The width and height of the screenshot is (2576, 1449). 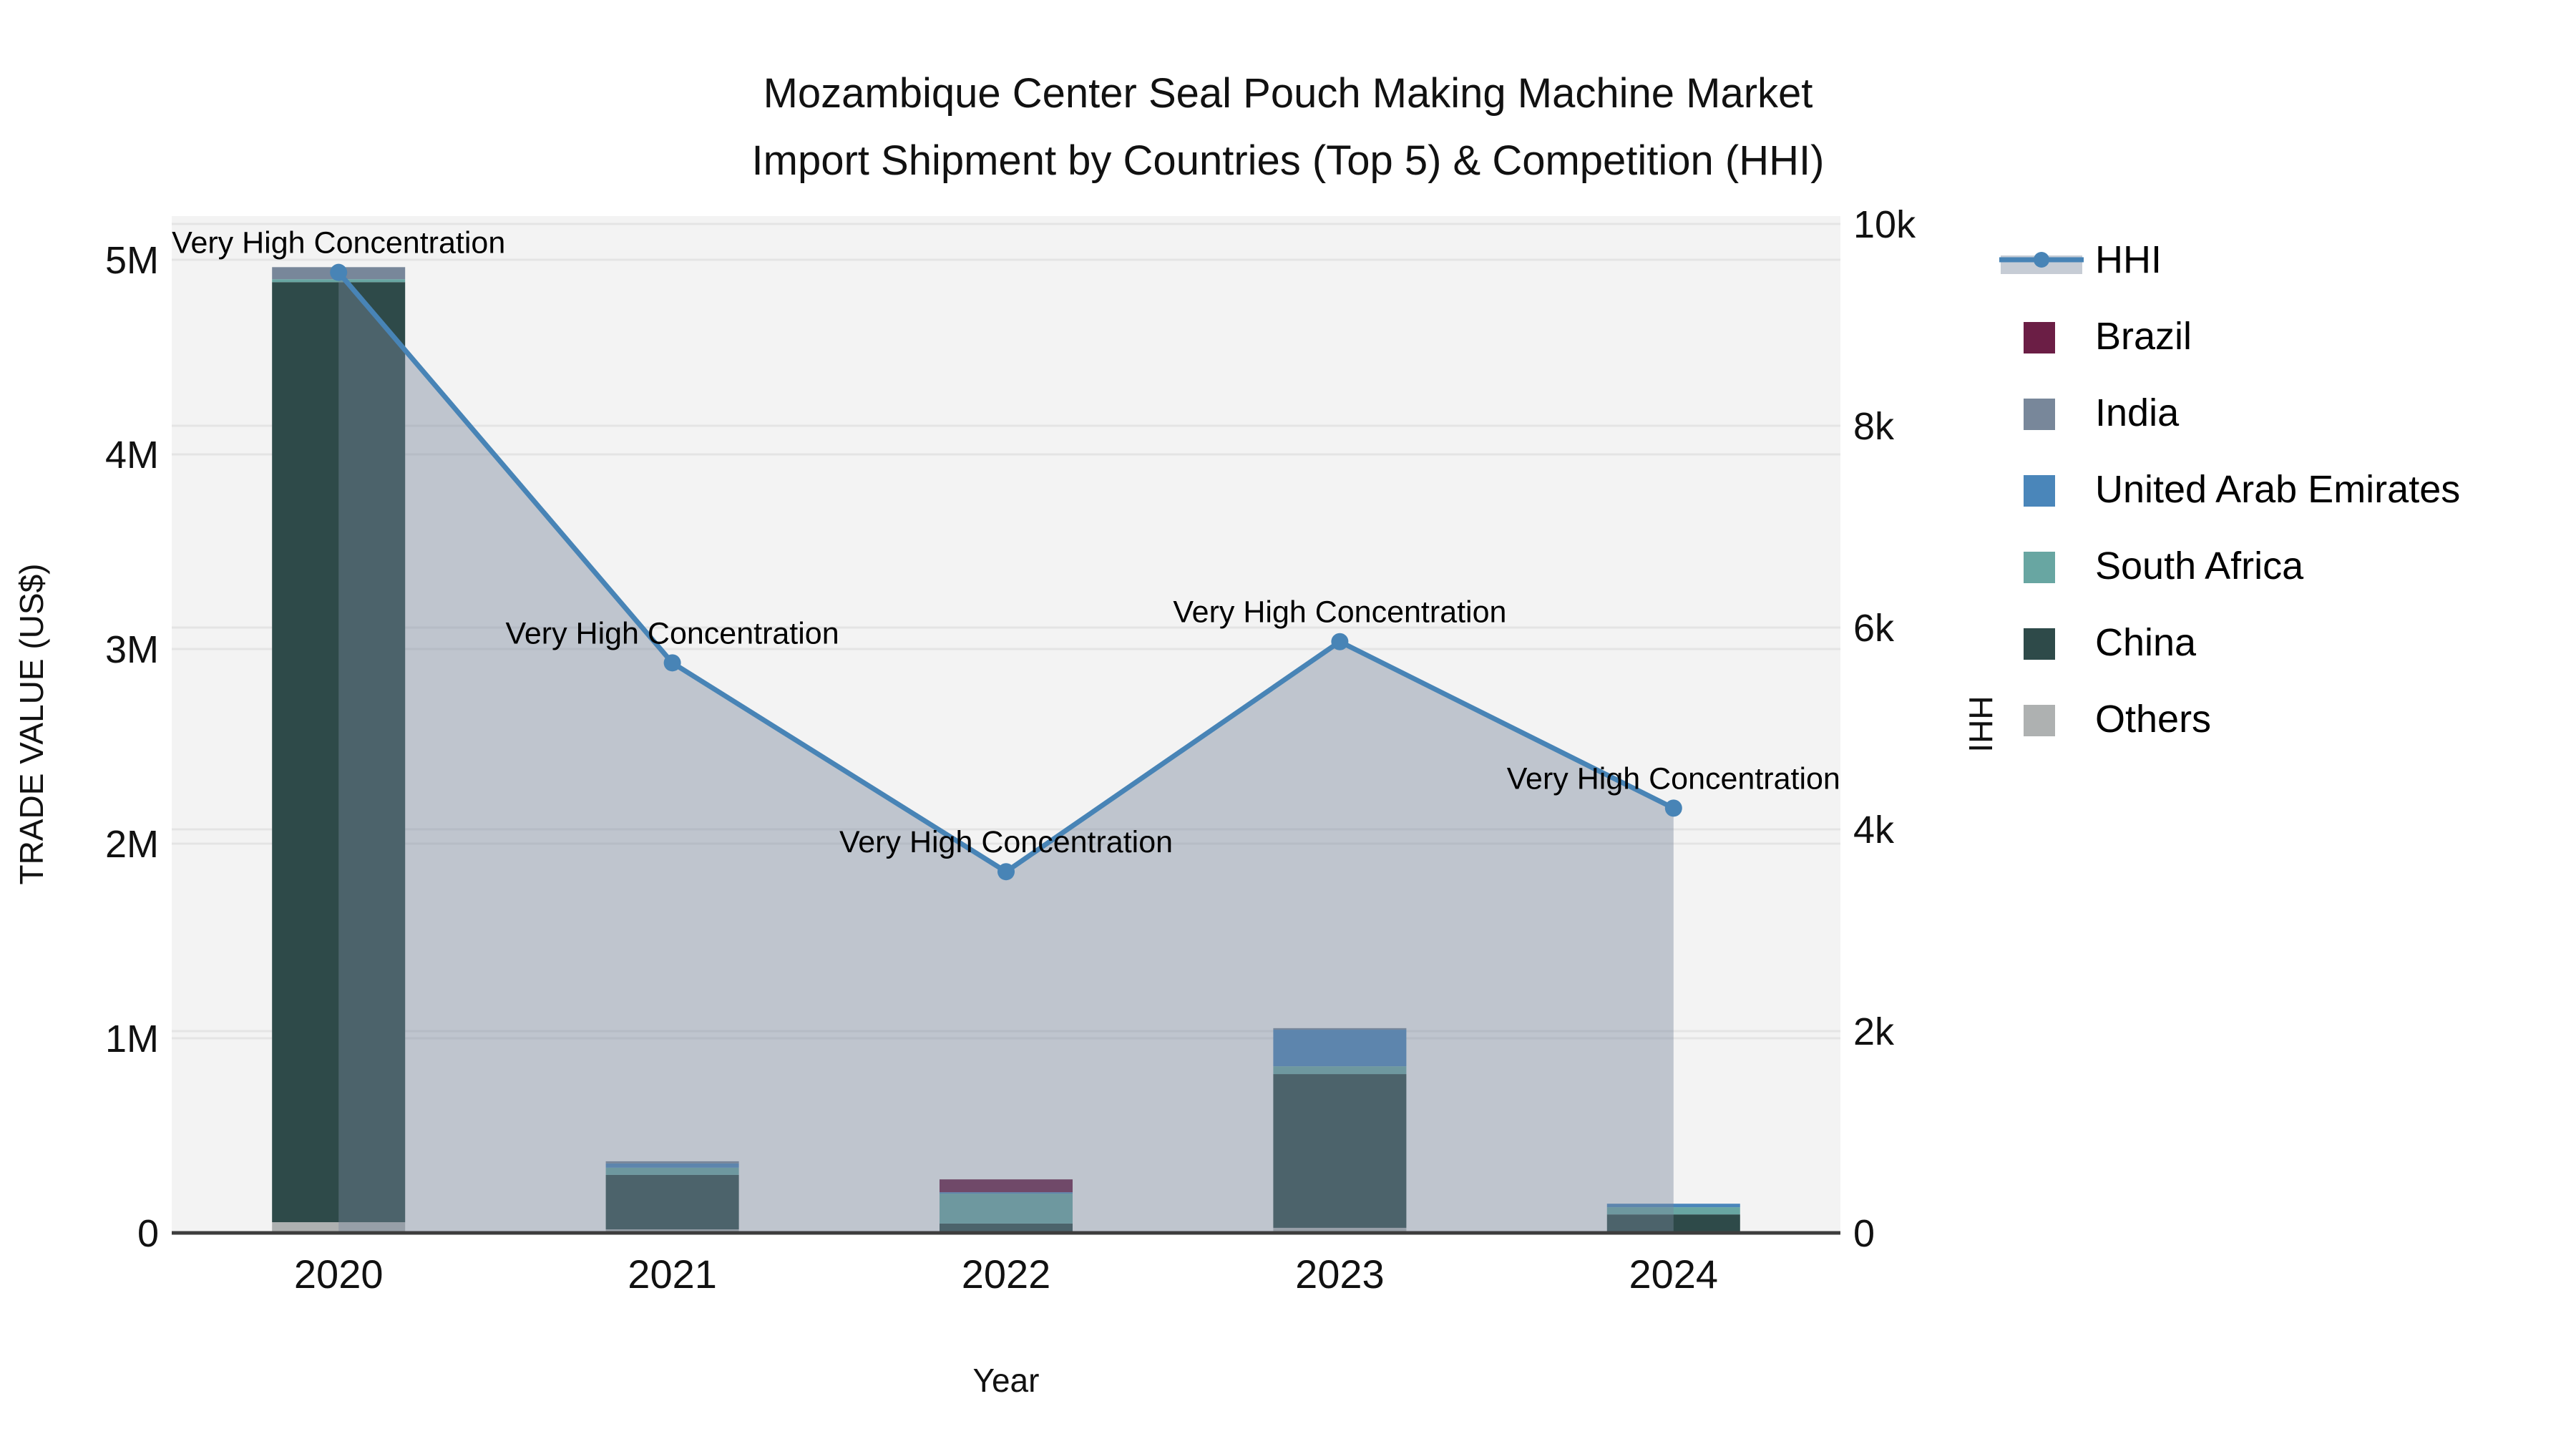 I want to click on right-tick-10k: 10k, so click(x=1884, y=224).